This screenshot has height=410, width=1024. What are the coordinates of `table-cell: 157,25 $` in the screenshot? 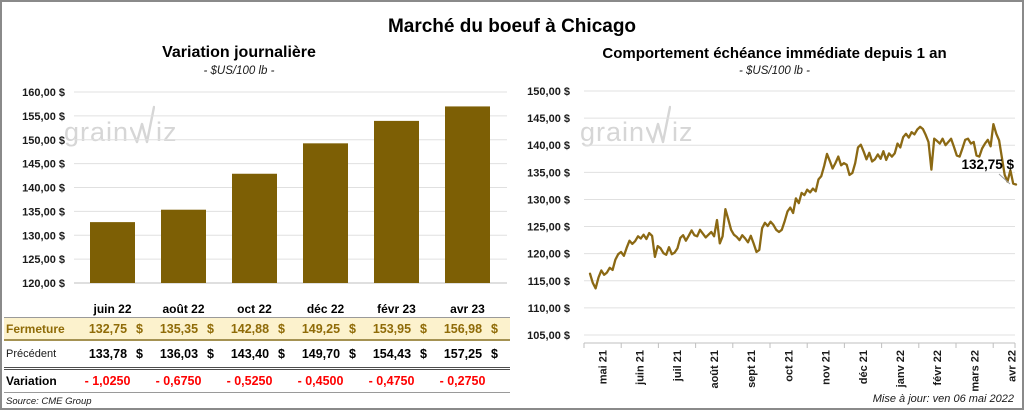 It's located at (470, 354).